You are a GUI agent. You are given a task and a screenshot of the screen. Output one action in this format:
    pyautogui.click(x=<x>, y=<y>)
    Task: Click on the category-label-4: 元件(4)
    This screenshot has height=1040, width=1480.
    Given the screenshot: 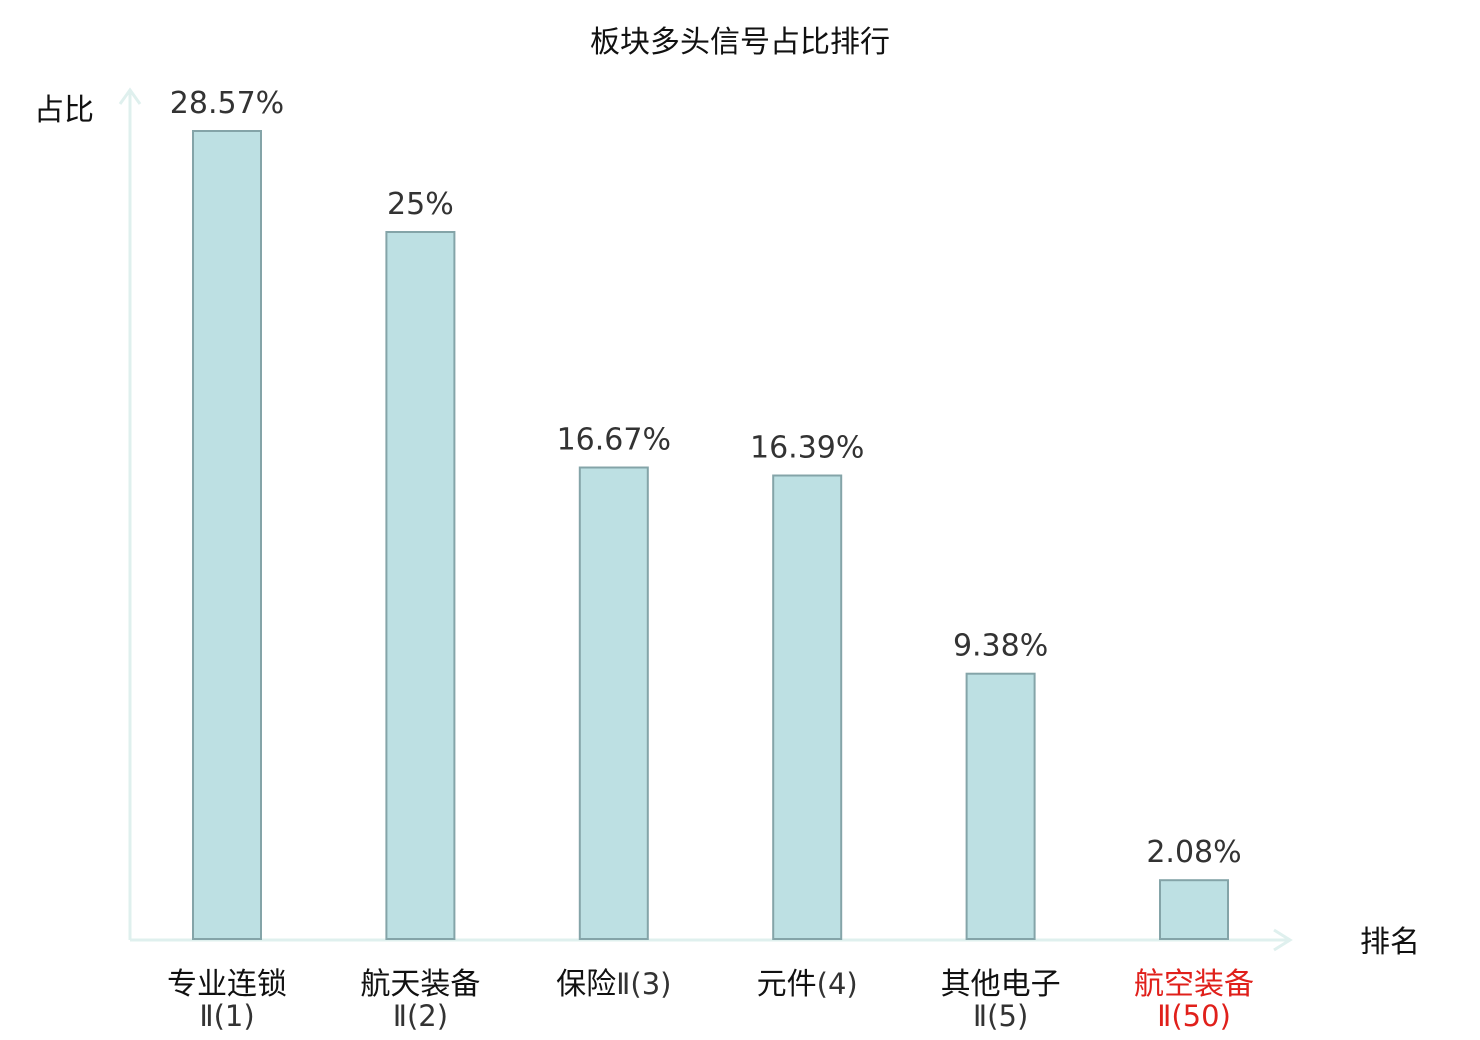 What is the action you would take?
    pyautogui.click(x=807, y=984)
    